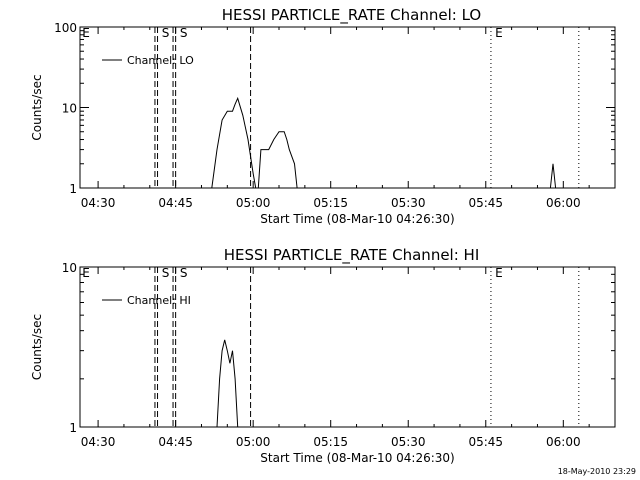 This screenshot has width=640, height=480. Describe the element at coordinates (351, 15) in the screenshot. I see `chart-title: HESSI PARTICLE_RATE Channel: LO` at that location.